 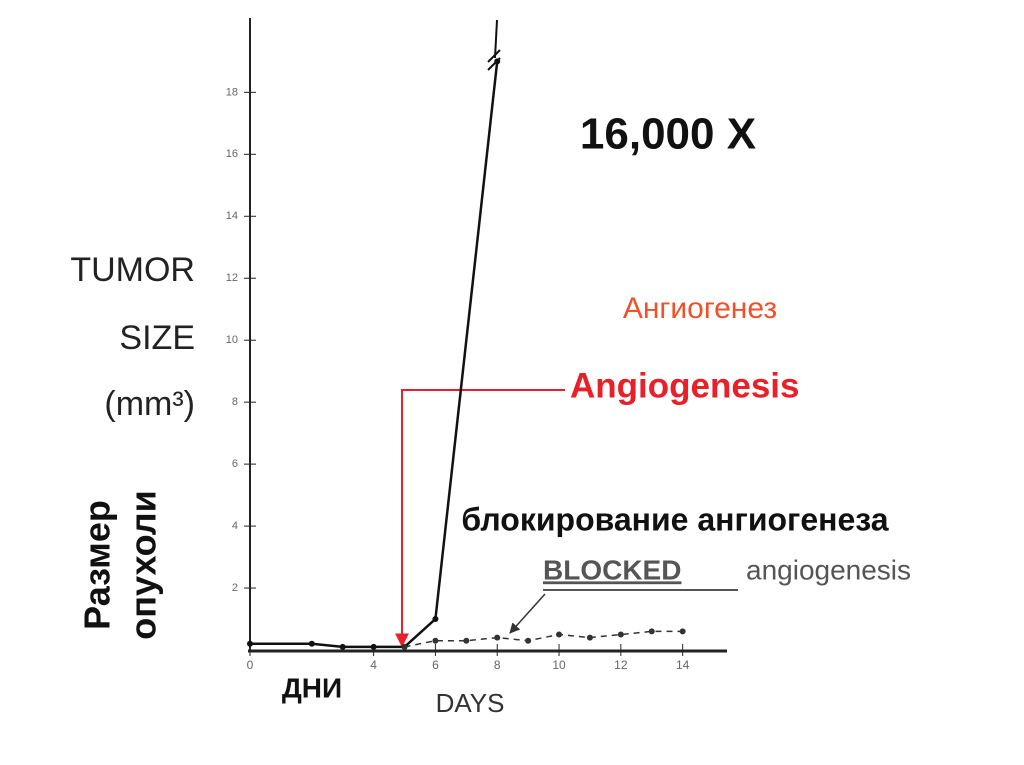 I want to click on x-tick-label: 6, so click(x=435, y=665).